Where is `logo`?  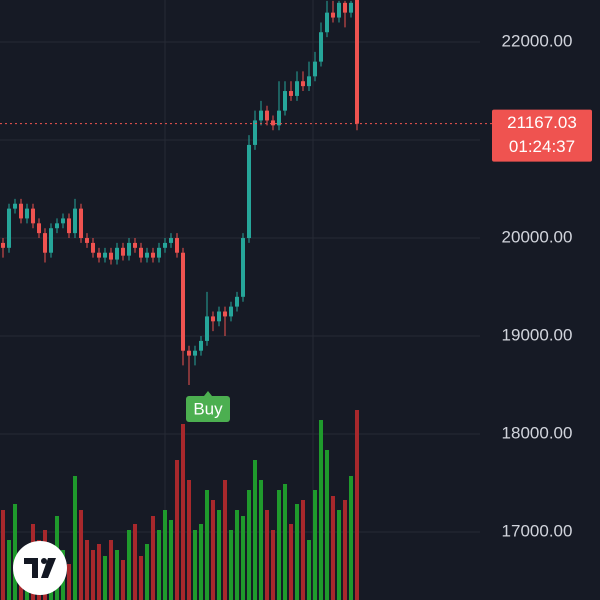 logo is located at coordinates (40, 568).